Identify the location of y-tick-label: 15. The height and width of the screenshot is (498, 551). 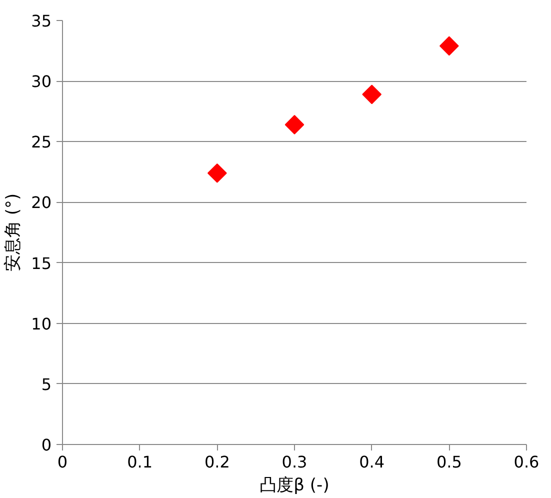
(41, 263).